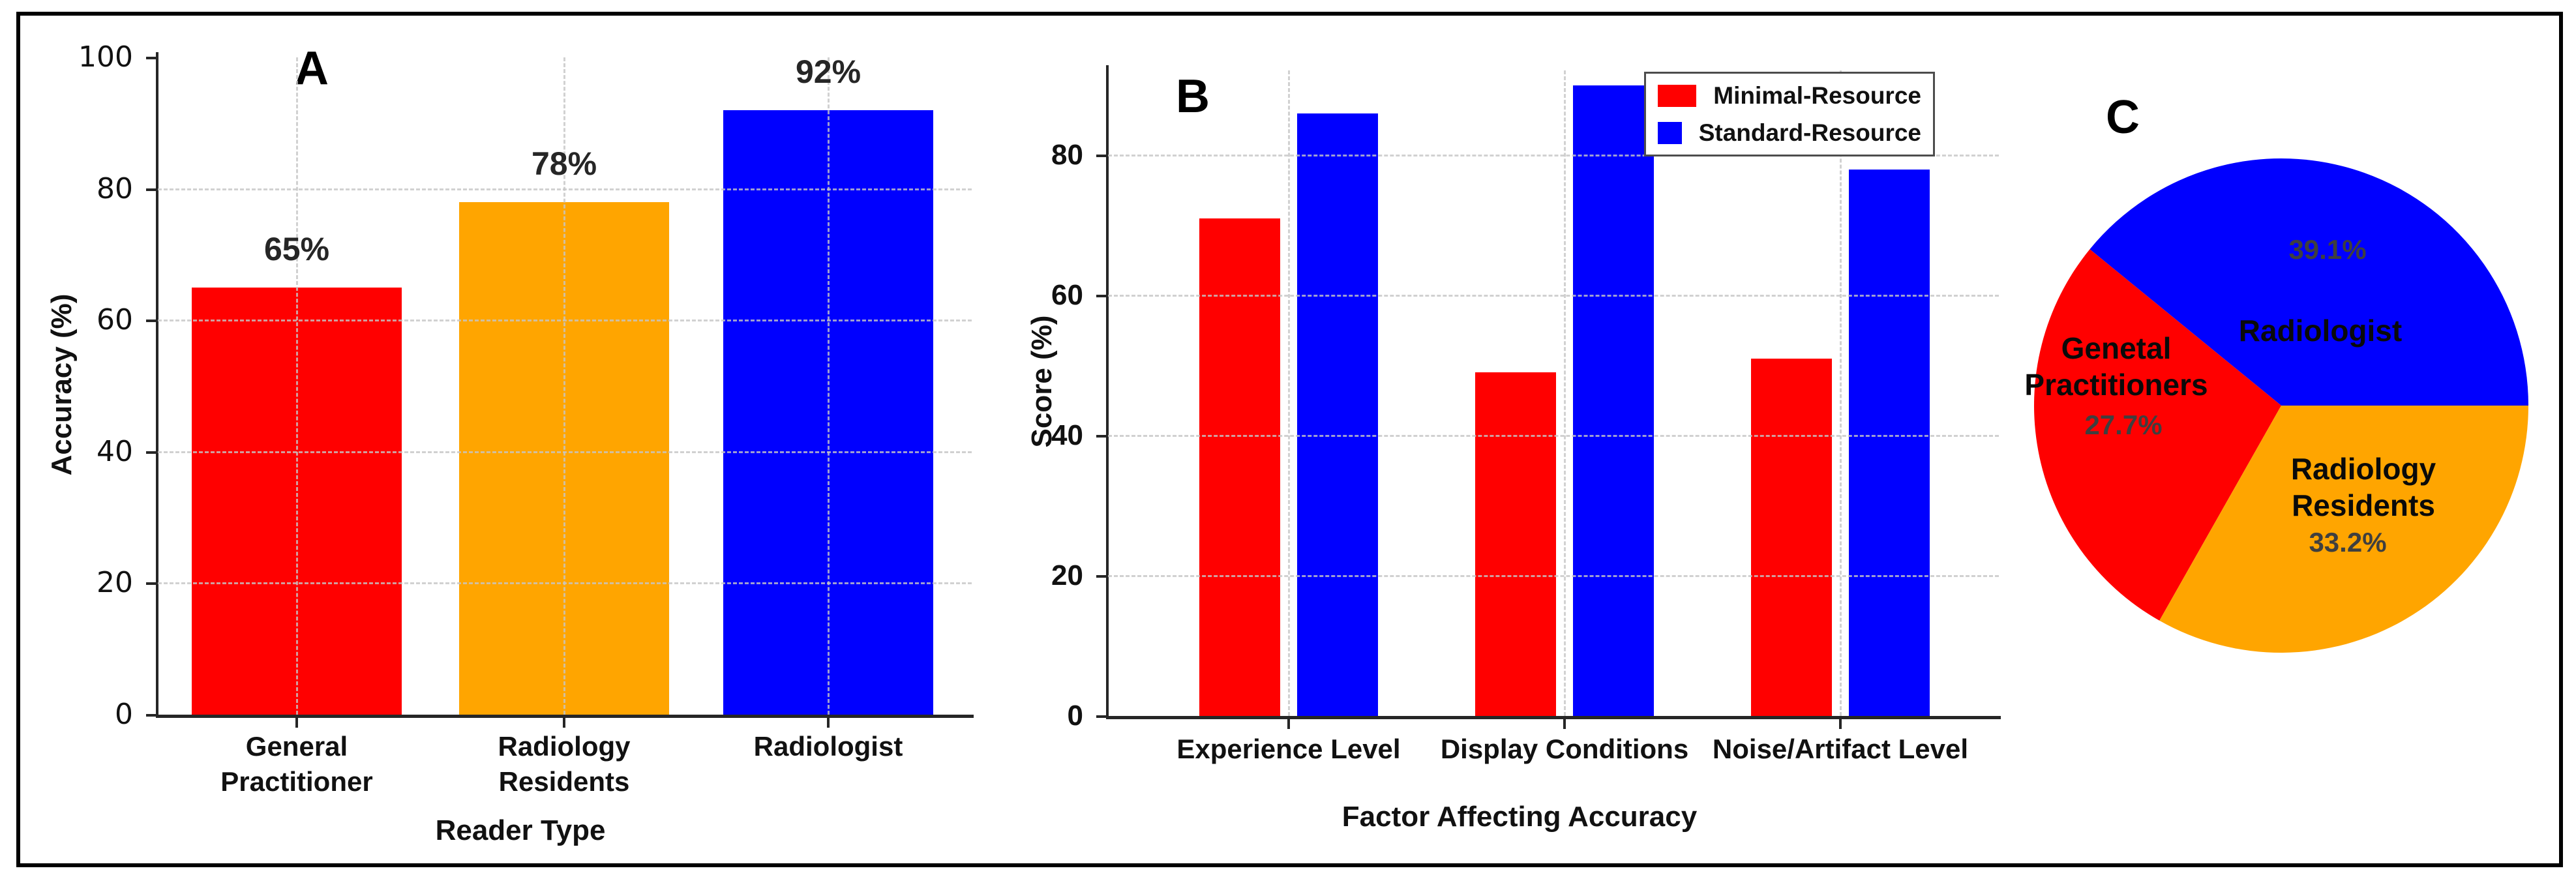 The image size is (2576, 892). What do you see at coordinates (105, 57) in the screenshot?
I see `panel-a-y-tick-label: 100` at bounding box center [105, 57].